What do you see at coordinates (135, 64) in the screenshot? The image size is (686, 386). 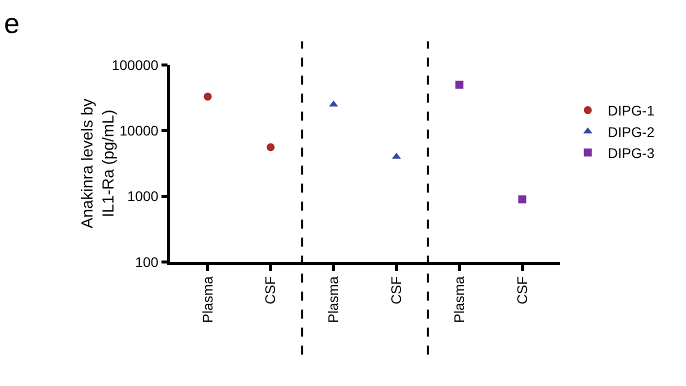 I see `y-tick-label: 100000` at bounding box center [135, 64].